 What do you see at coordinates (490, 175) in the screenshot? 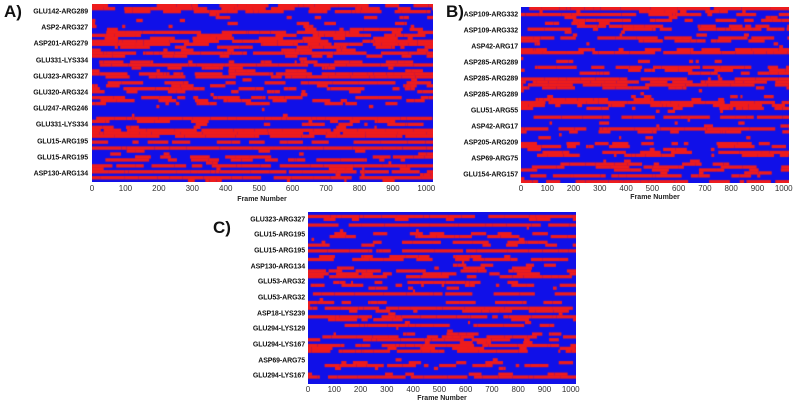
I see `y-tick-label: GLU154-ARG157` at bounding box center [490, 175].